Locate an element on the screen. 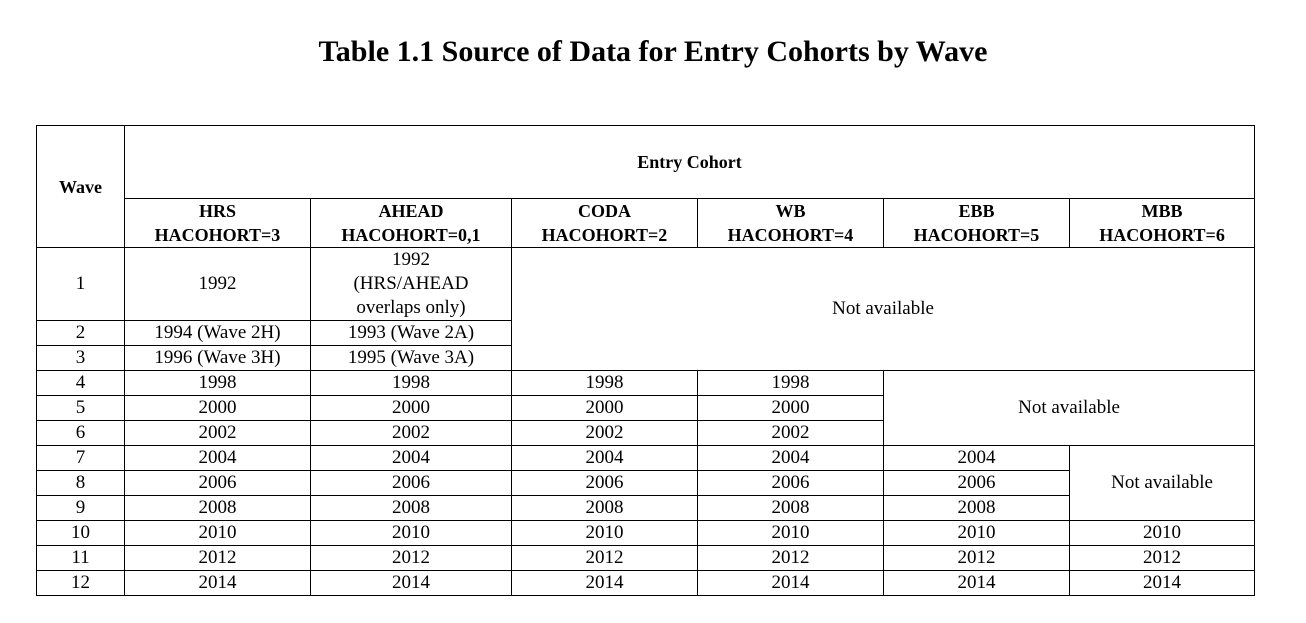 This screenshot has height=623, width=1306. table-row: 4 1998 1998 1998 1998 Not available is located at coordinates (646, 408).